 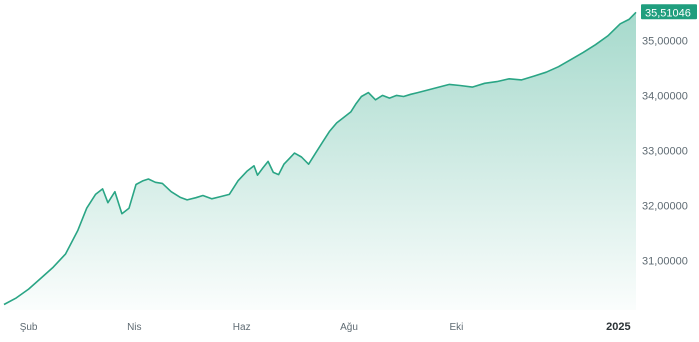 I want to click on x-tick-label: Şub, so click(x=29, y=327).